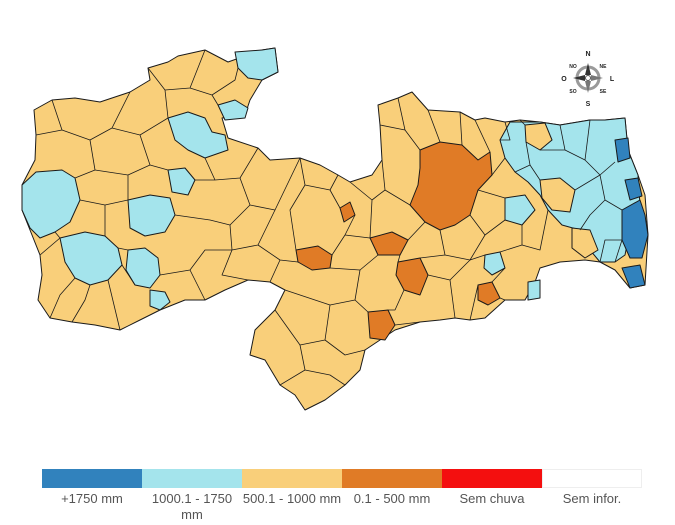 The image size is (675, 525). I want to click on compass-north: N, so click(587, 54).